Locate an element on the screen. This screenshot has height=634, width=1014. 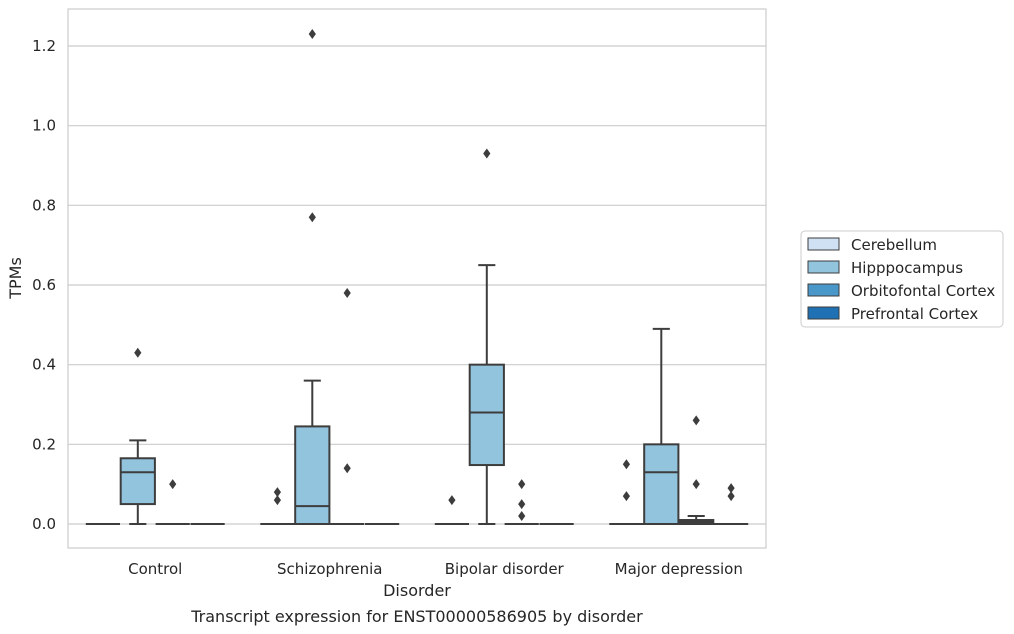
legend-swatch-orbitofontal-cortex is located at coordinates (823, 290).